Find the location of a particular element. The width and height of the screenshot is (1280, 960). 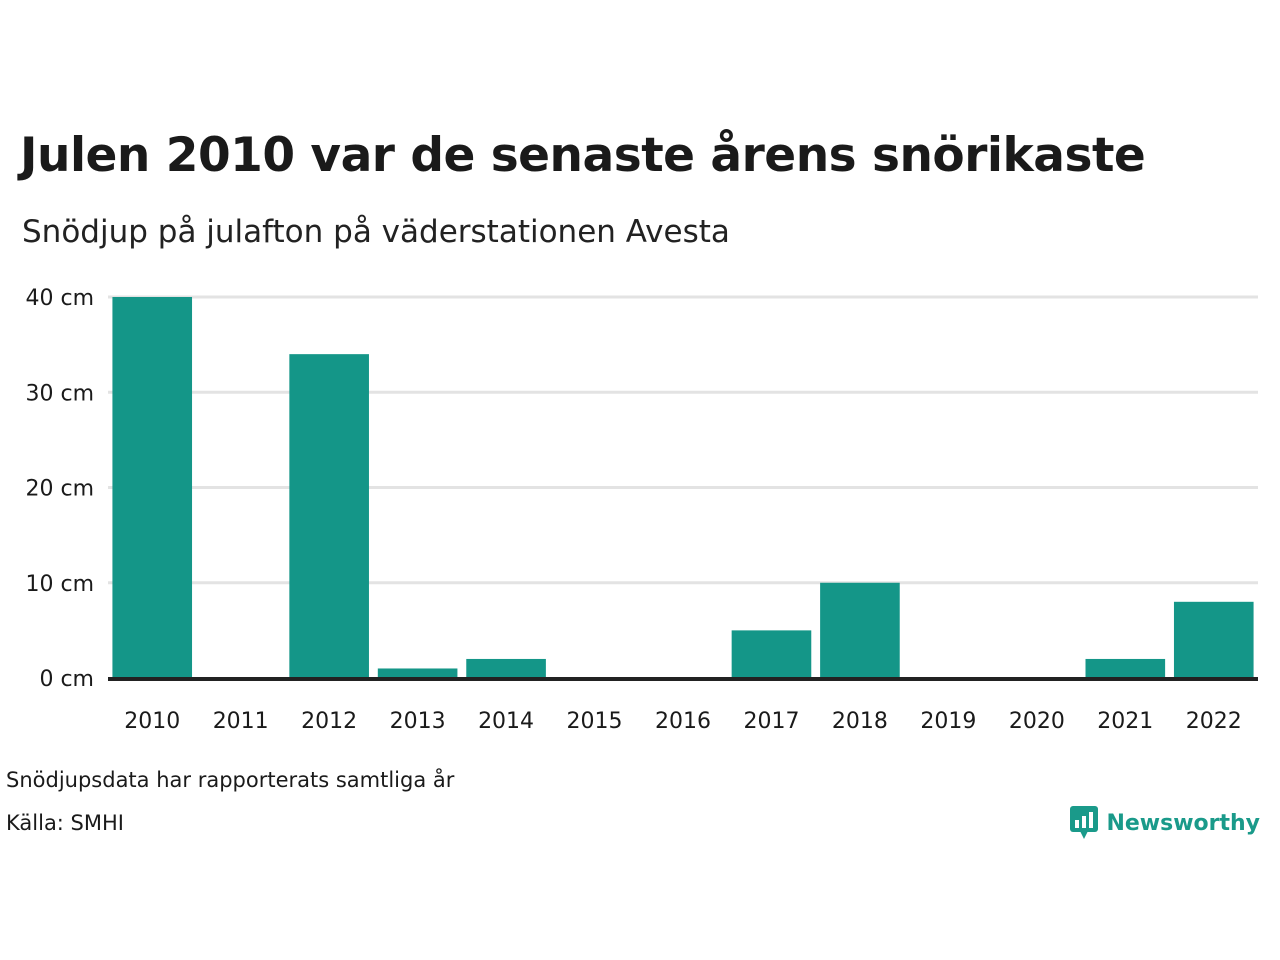

x-tick-label: 2015 is located at coordinates (595, 721).